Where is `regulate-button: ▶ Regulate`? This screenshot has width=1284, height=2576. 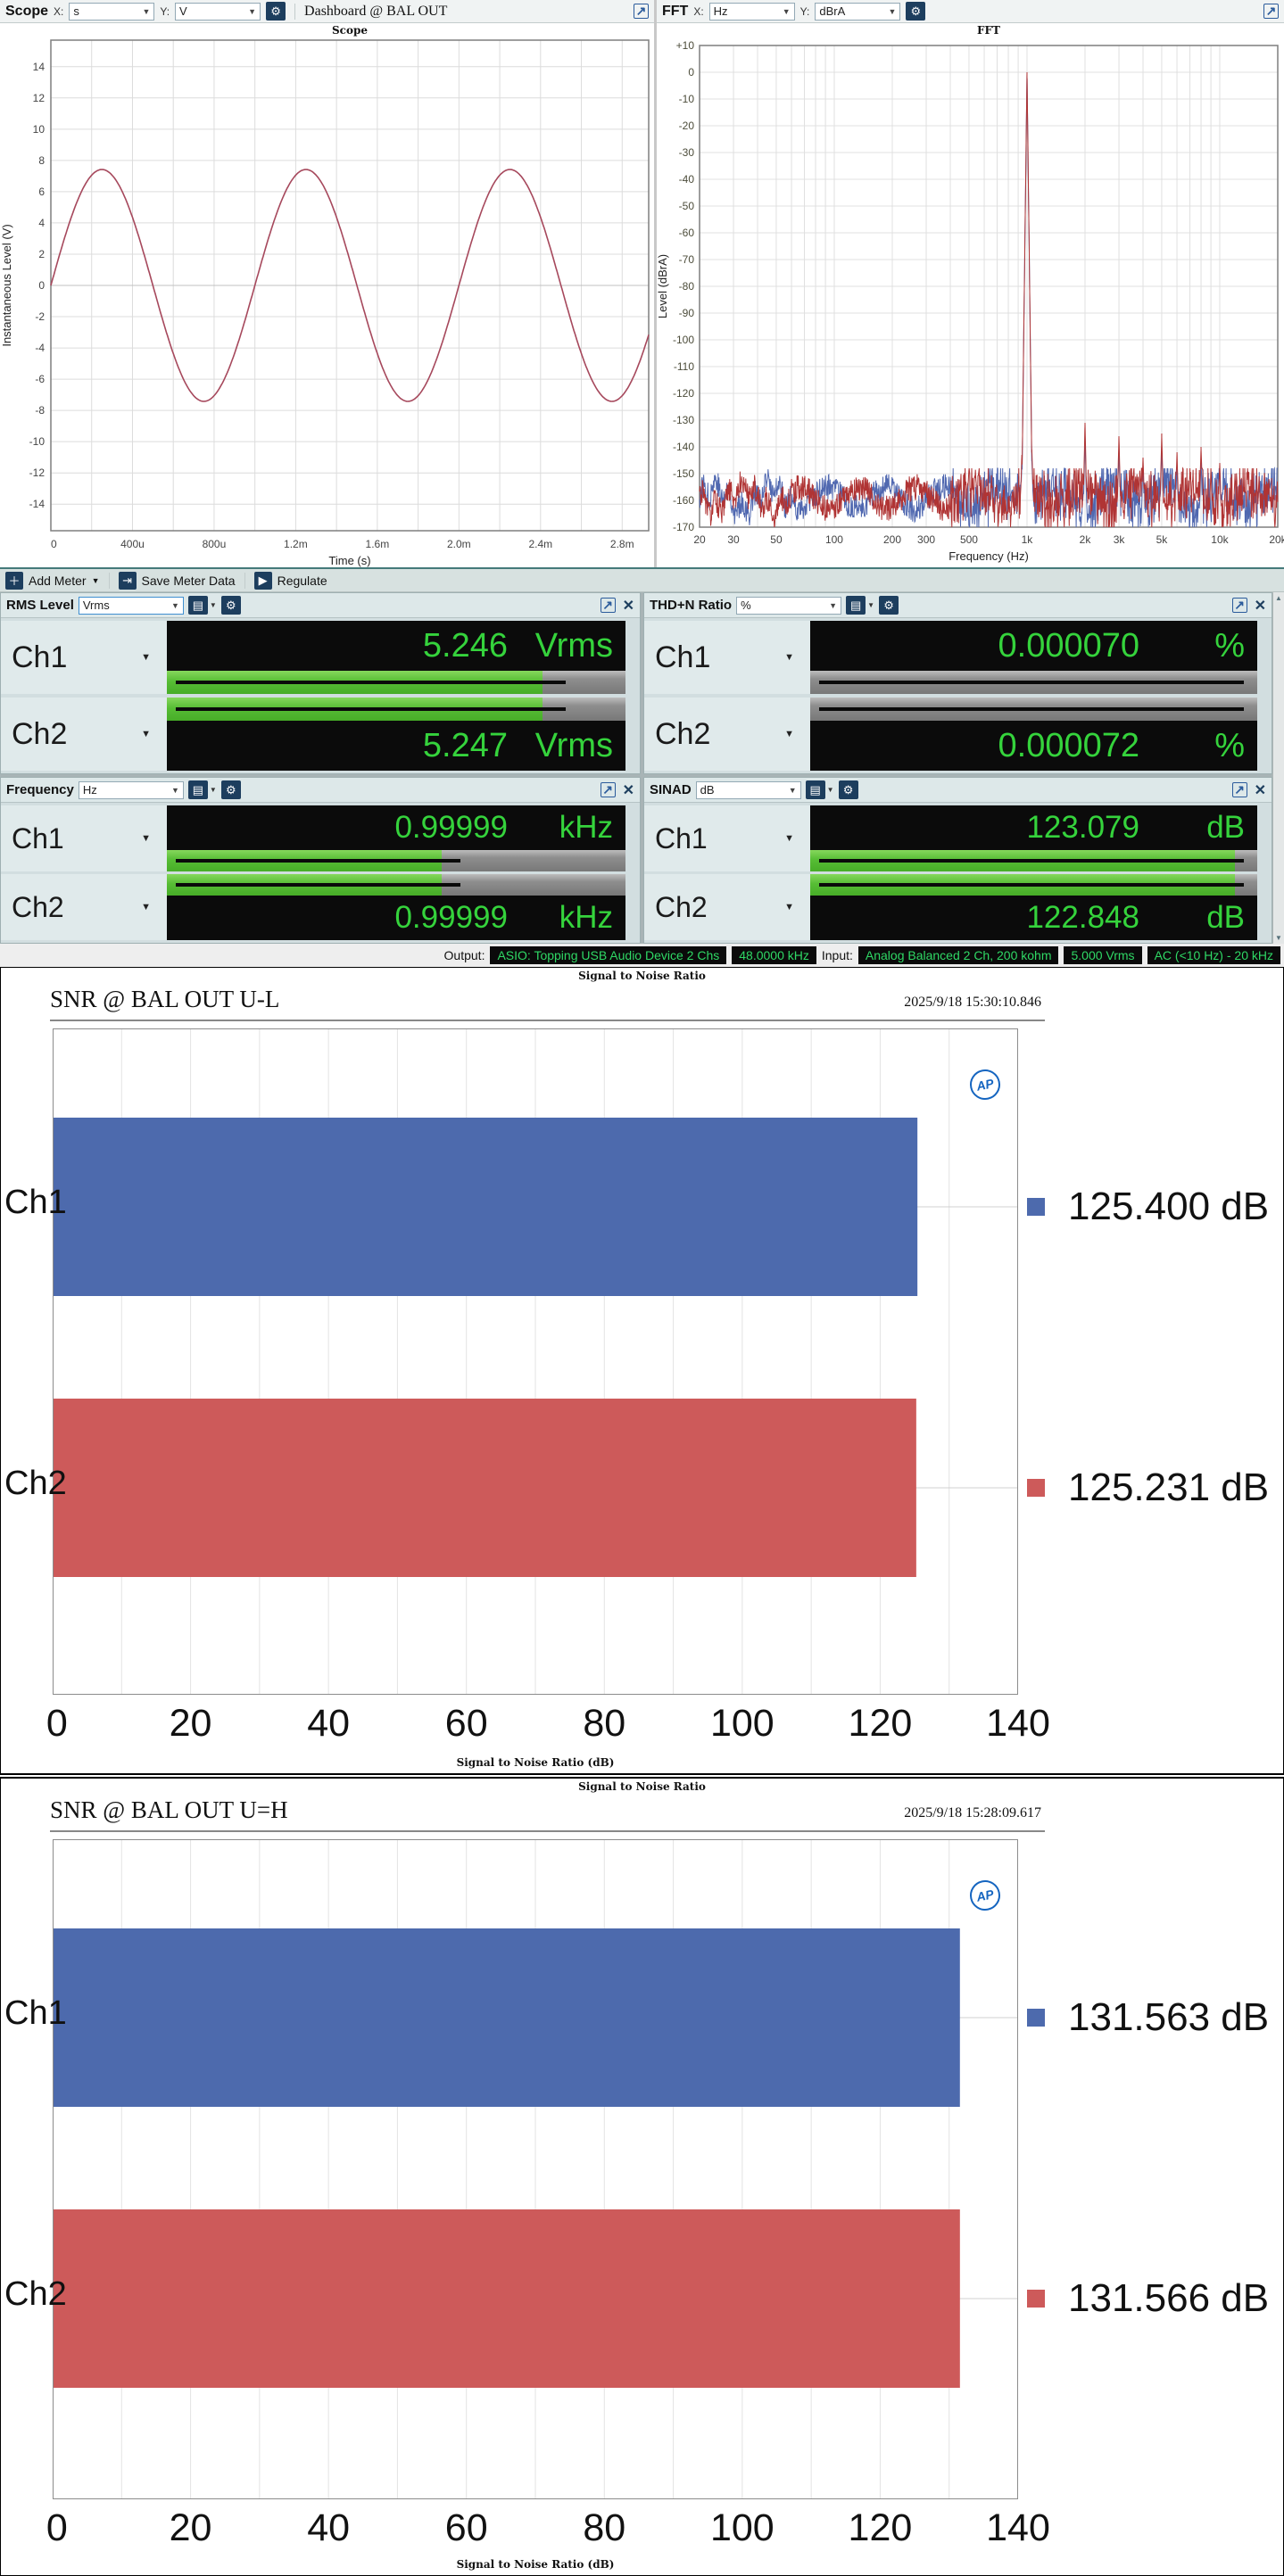
regulate-button: ▶ Regulate is located at coordinates (290, 581).